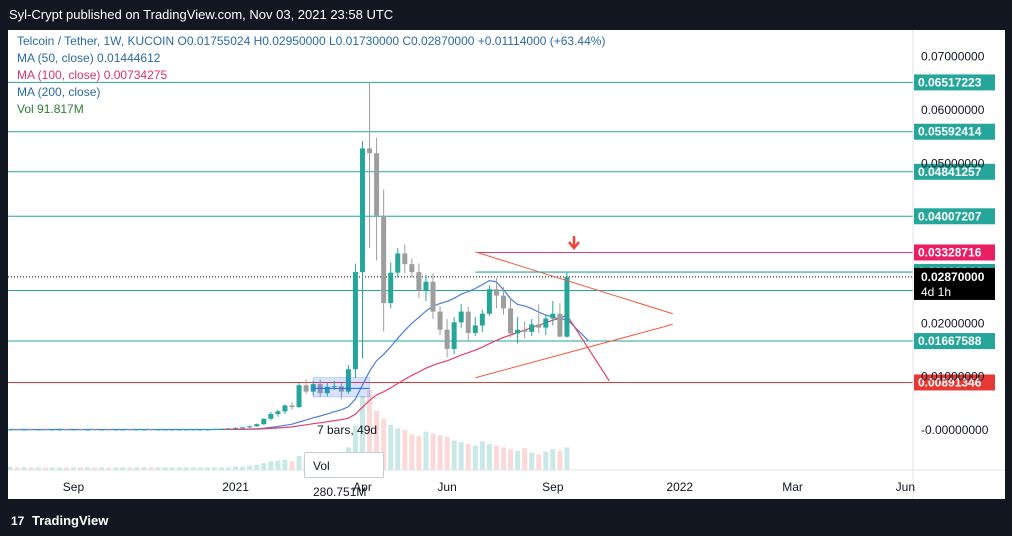 This screenshot has height=536, width=1012. What do you see at coordinates (344, 475) in the screenshot?
I see `measure-volume-tooltip: Vol 280.751M` at bounding box center [344, 475].